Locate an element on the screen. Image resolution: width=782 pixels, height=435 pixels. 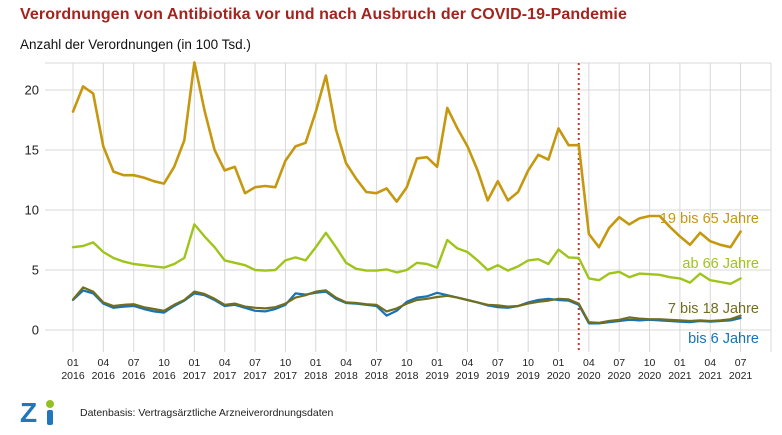
y-tick-label: 20 is located at coordinates (32, 90).